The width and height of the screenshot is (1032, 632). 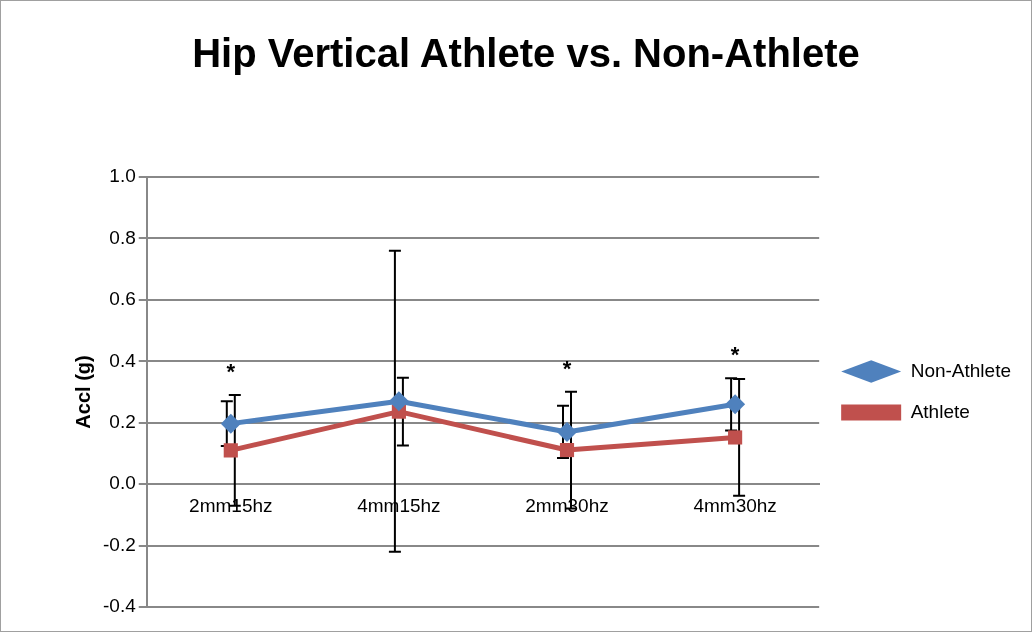 I want to click on y-tick-label: 0.4, so click(x=123, y=360).